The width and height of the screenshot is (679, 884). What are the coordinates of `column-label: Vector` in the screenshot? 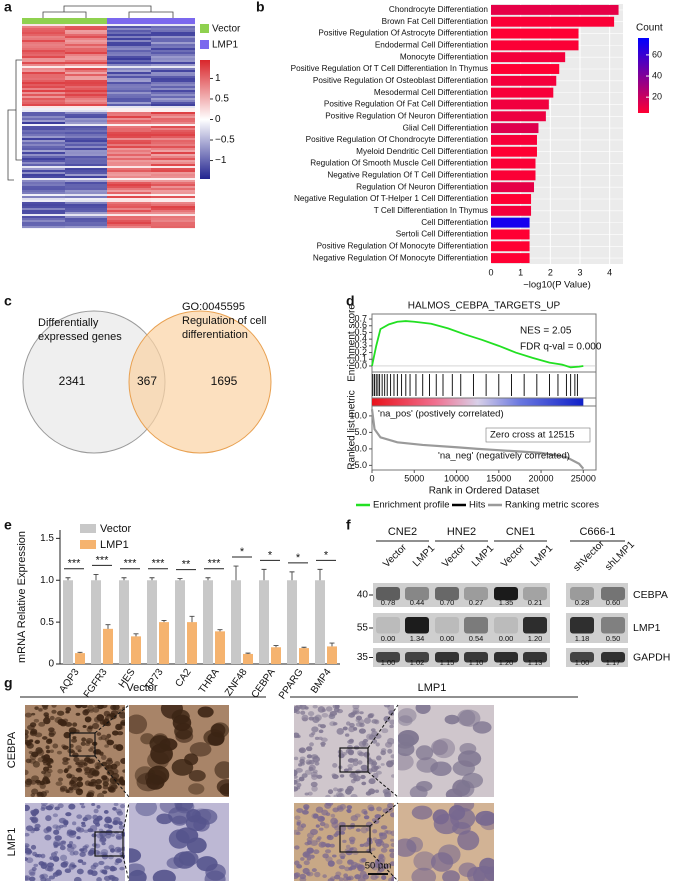 It's located at (142, 688).